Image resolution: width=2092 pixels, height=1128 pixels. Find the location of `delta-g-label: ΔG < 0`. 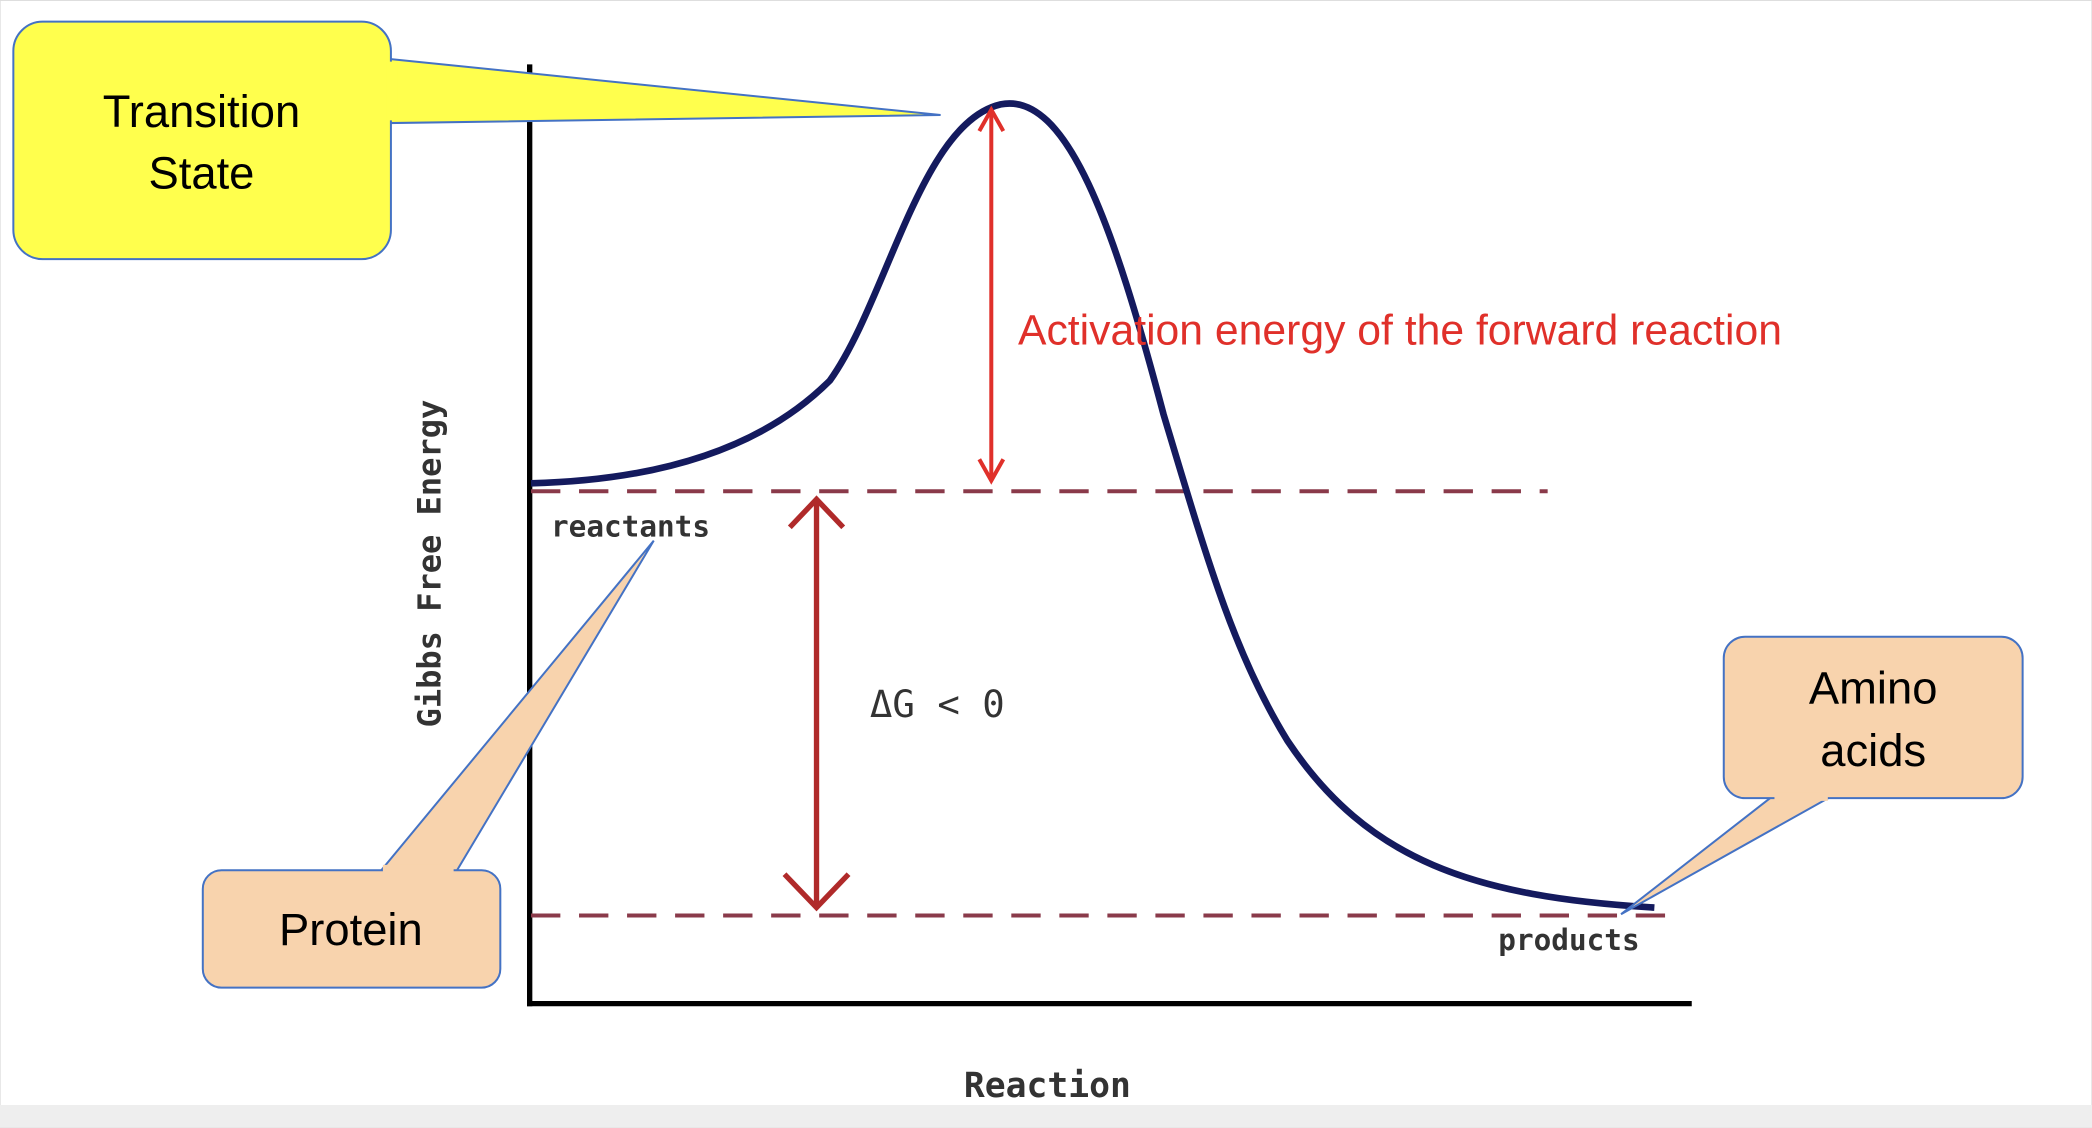

delta-g-label: ΔG < 0 is located at coordinates (937, 704).